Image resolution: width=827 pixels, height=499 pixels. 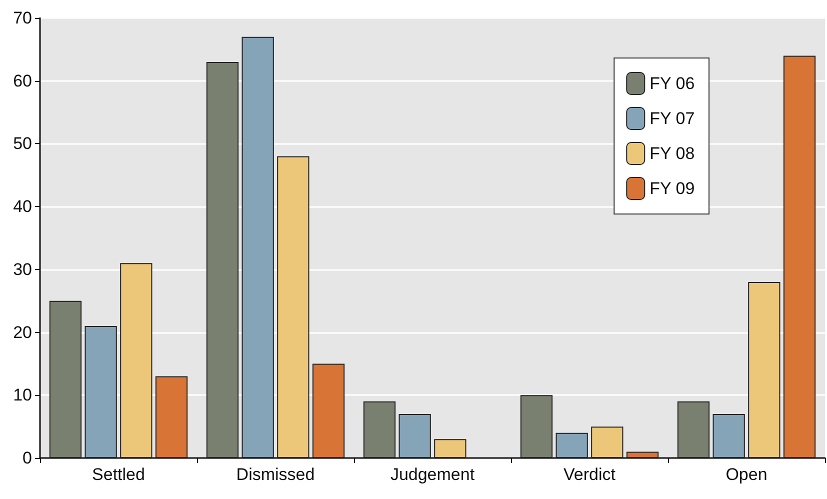 What do you see at coordinates (747, 474) in the screenshot?
I see `x-tick-label: Open` at bounding box center [747, 474].